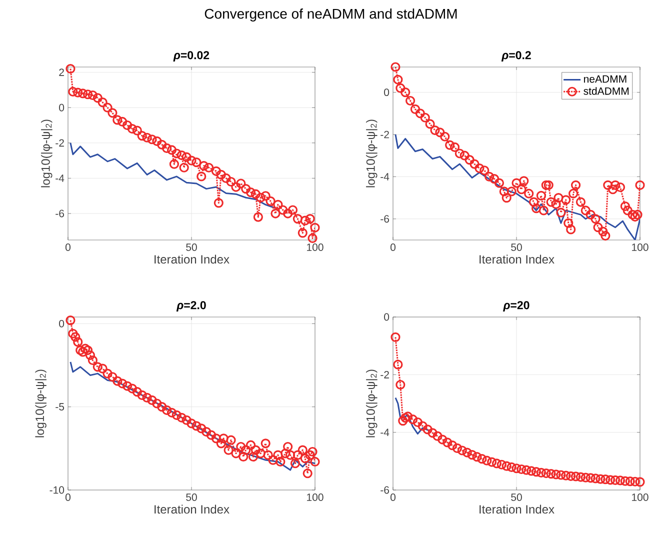 This screenshot has width=662, height=535. What do you see at coordinates (605, 79) in the screenshot?
I see `legend-label: neADMM` at bounding box center [605, 79].